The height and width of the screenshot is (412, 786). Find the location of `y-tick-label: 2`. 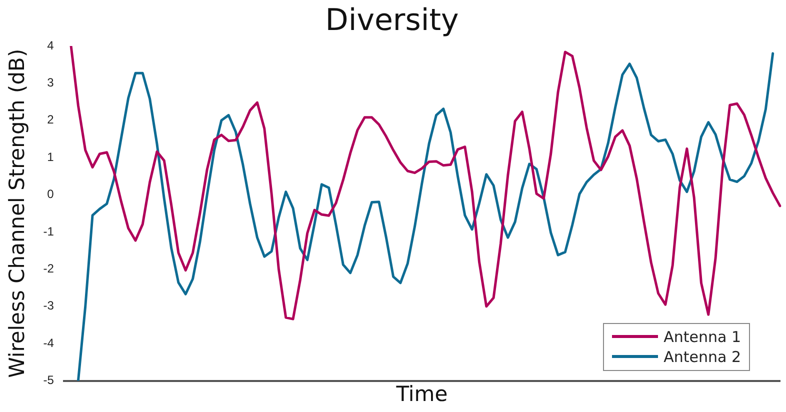

y-tick-label: 2 is located at coordinates (50, 119).